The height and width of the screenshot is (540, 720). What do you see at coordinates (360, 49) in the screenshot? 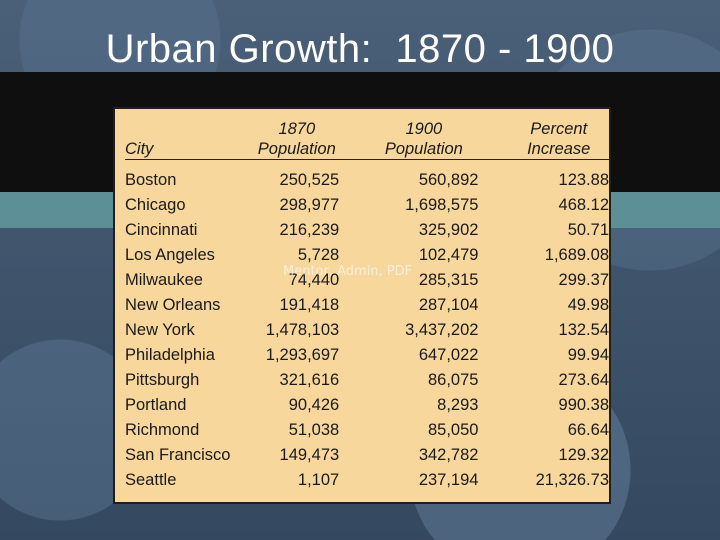
I see `slide-title: Urban Growth: 1870 - 1900` at bounding box center [360, 49].